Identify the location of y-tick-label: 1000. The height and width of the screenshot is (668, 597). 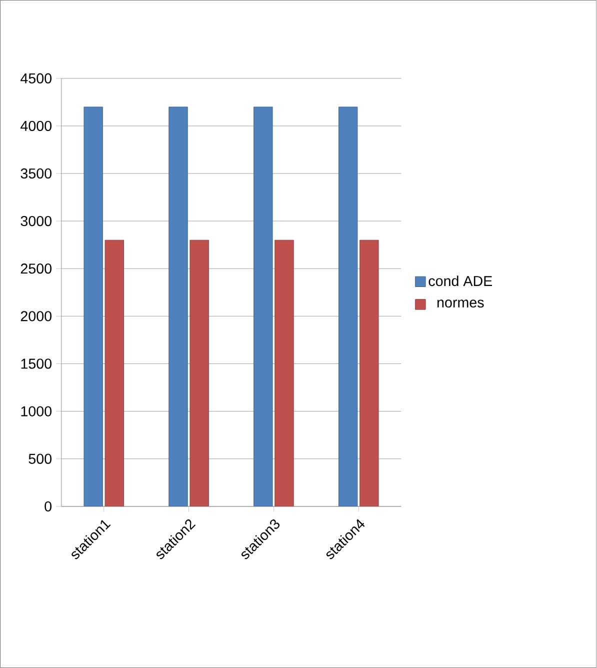
(36, 411).